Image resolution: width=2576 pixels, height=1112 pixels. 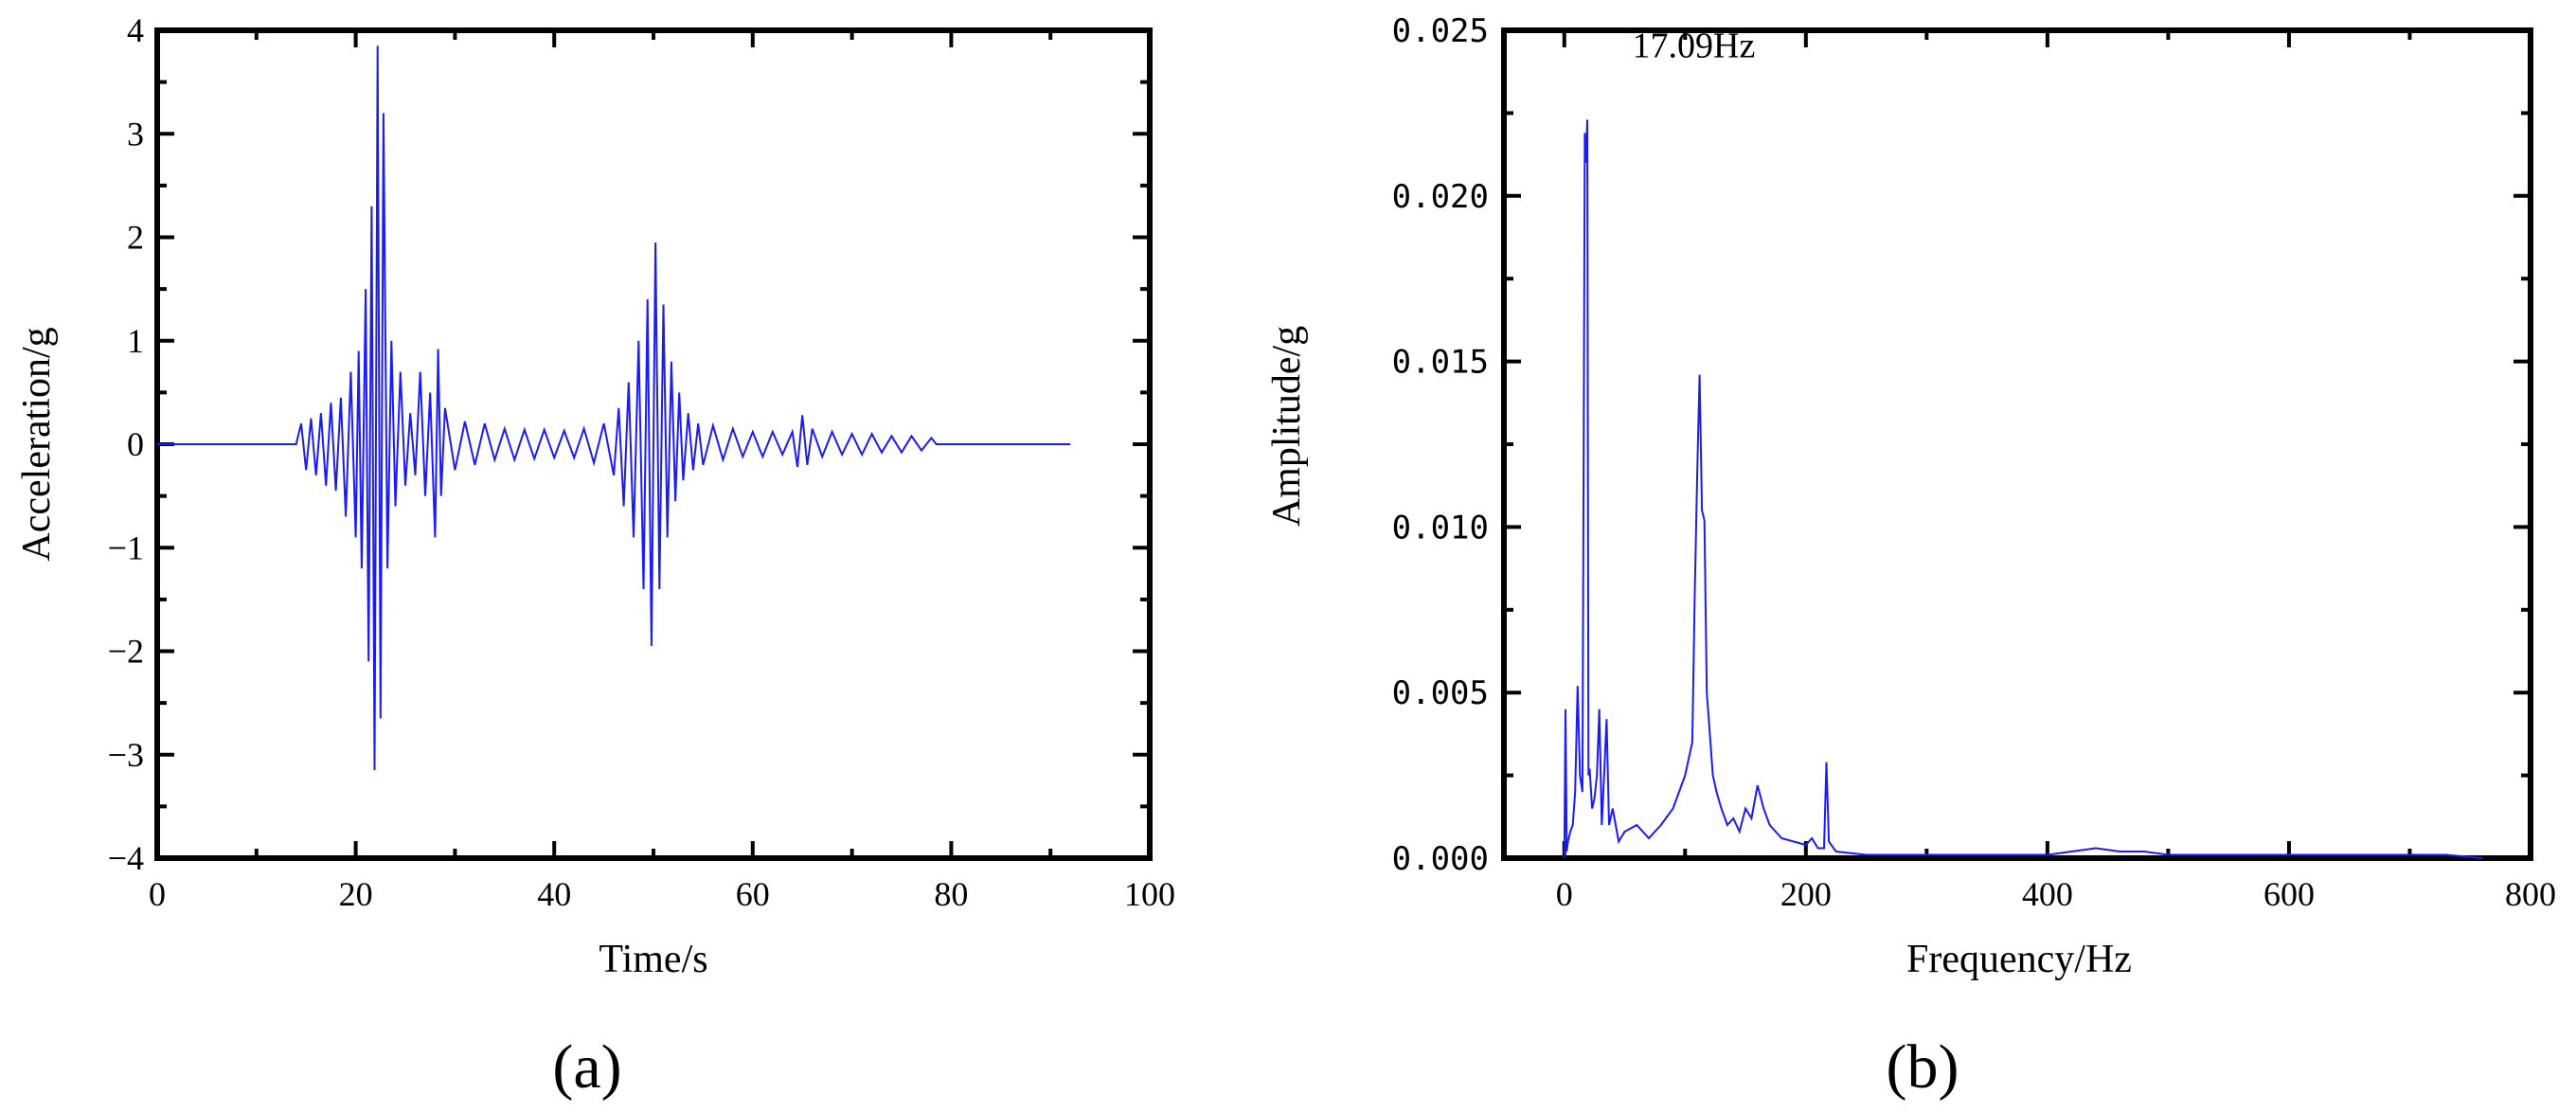 I want to click on annotation-b-0: 17.09Hz, so click(x=1694, y=46).